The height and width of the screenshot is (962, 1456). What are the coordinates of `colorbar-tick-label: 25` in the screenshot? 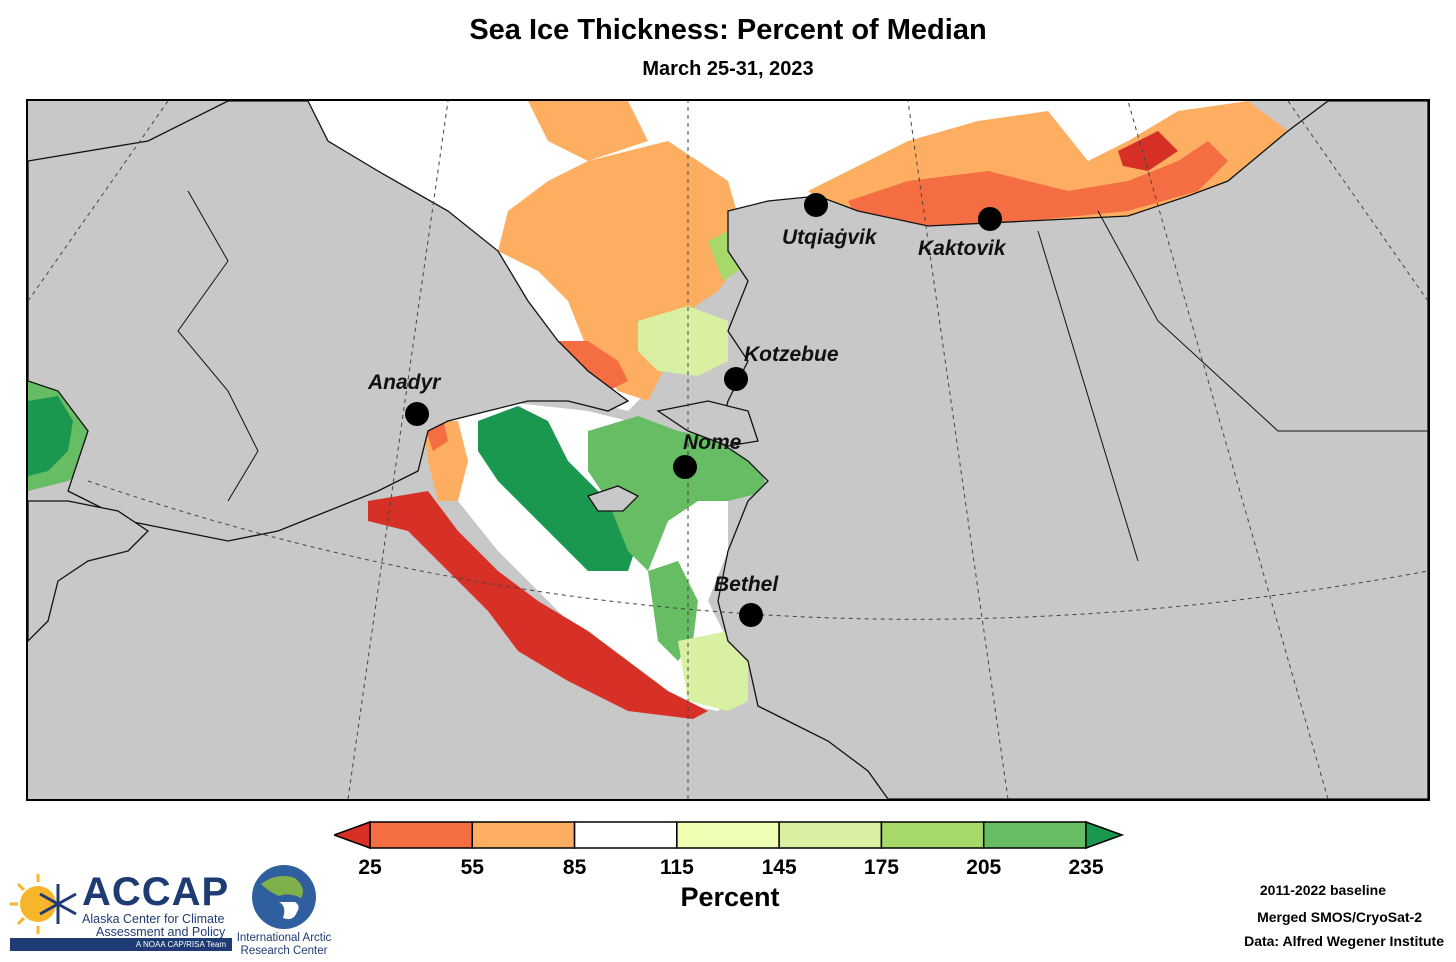 It's located at (370, 867).